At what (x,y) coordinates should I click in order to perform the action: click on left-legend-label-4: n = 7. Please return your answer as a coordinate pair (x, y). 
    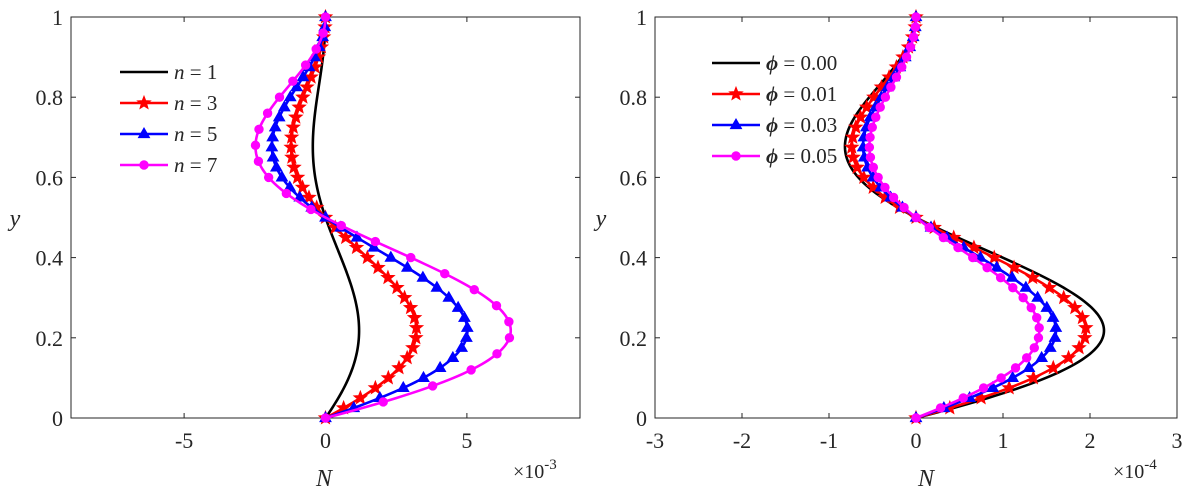
    Looking at the image, I should click on (195, 165).